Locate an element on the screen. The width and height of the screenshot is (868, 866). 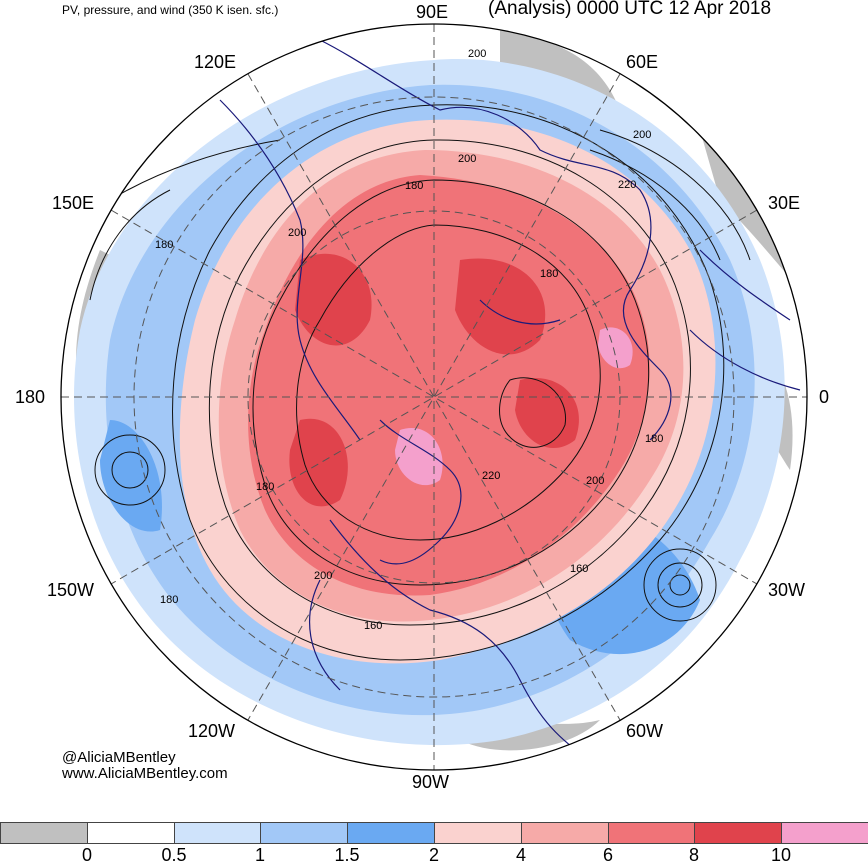
lon-label-150e: 150E is located at coordinates (73, 203).